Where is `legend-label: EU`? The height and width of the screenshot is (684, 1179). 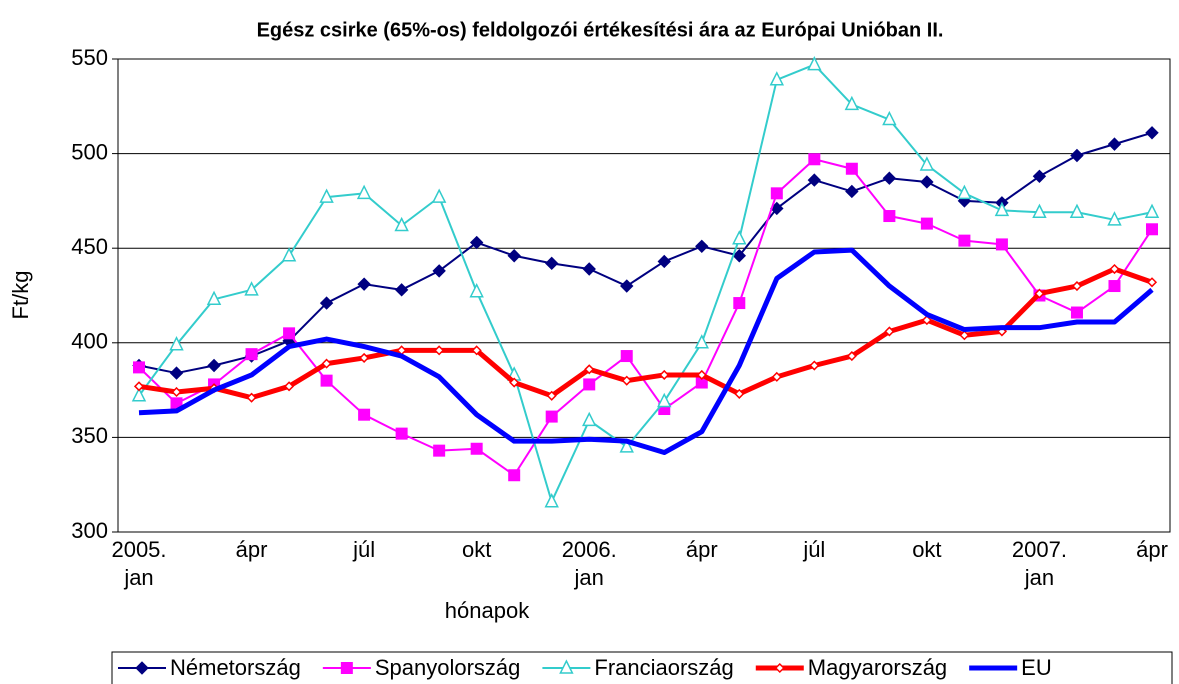 legend-label: EU is located at coordinates (1036, 667).